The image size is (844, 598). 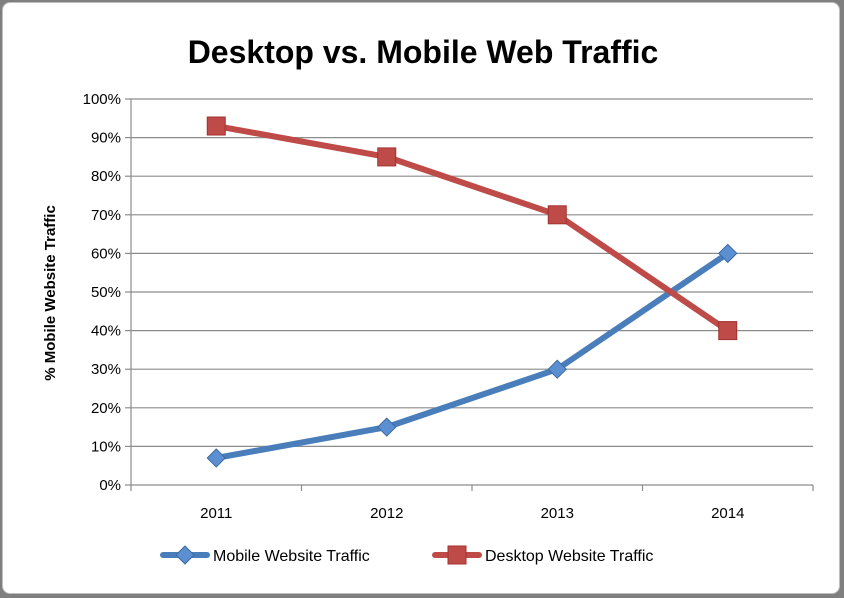 What do you see at coordinates (106, 138) in the screenshot?
I see `y-tick-label: 90%` at bounding box center [106, 138].